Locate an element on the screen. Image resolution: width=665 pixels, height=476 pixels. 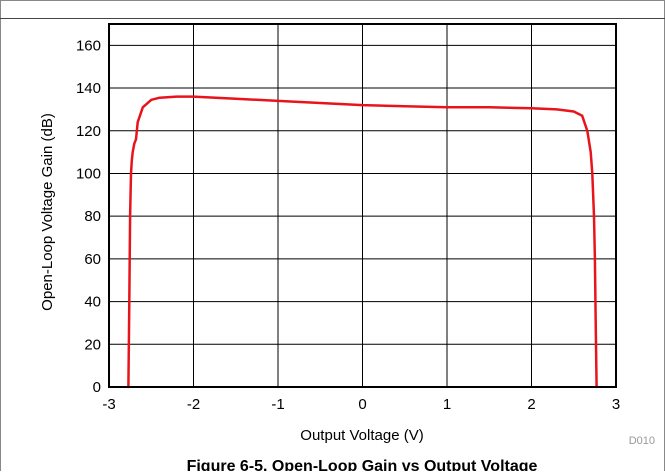
y-tick-label: 100 is located at coordinates (88, 173).